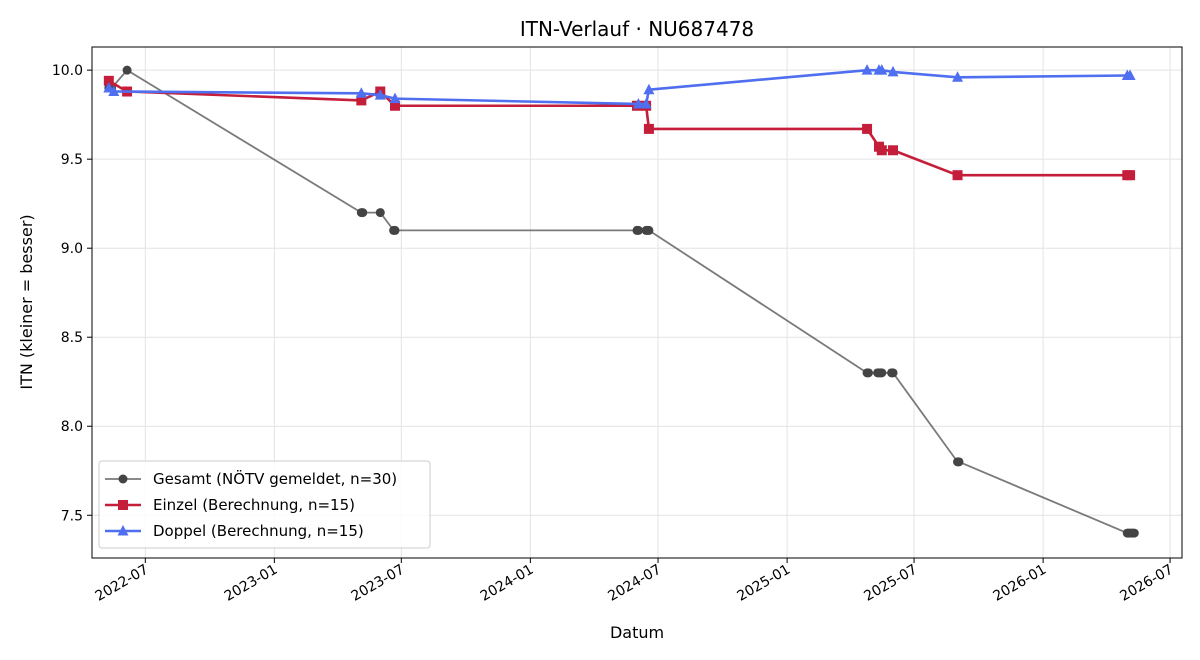 This screenshot has width=1200, height=660. Describe the element at coordinates (72, 249) in the screenshot. I see `y-tick-label: 9.0` at that location.